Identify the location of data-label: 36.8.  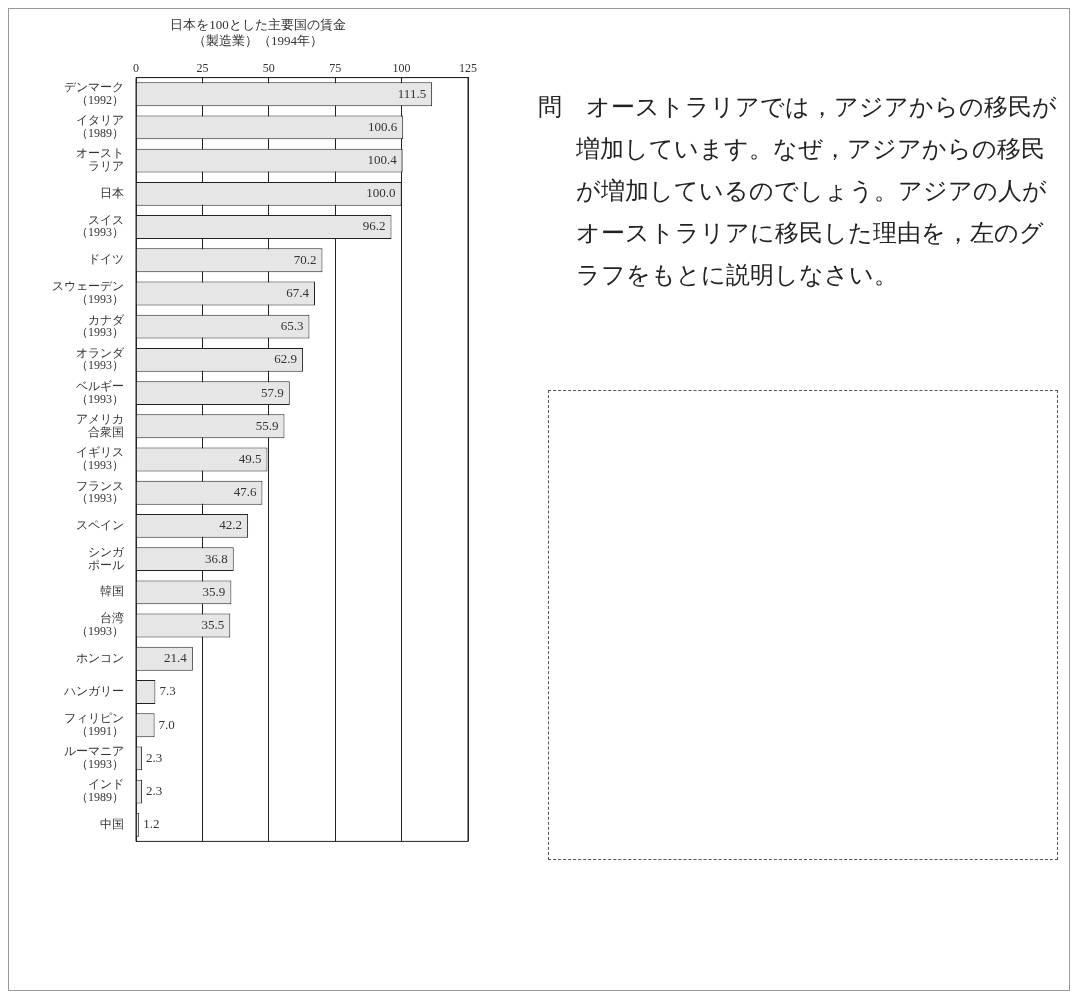
(216, 558).